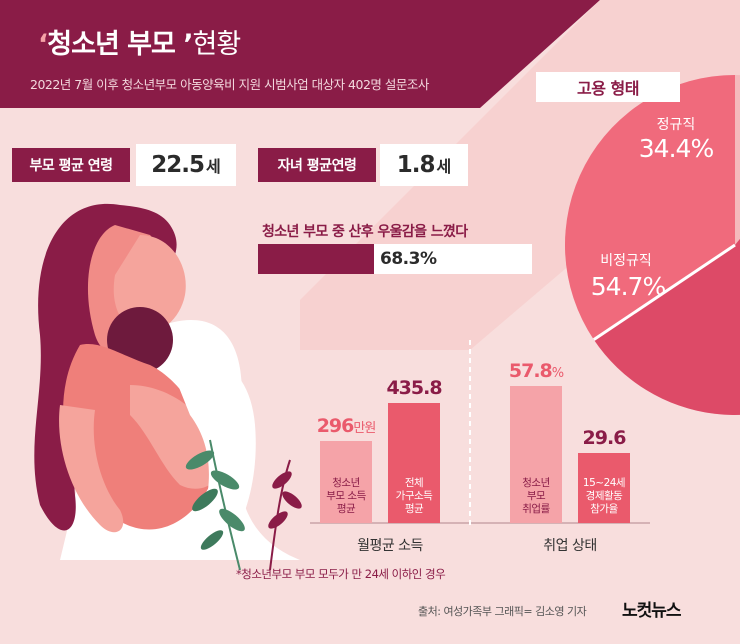 The image size is (740, 644). I want to click on pie-slice-irregular, so click(666, 326).